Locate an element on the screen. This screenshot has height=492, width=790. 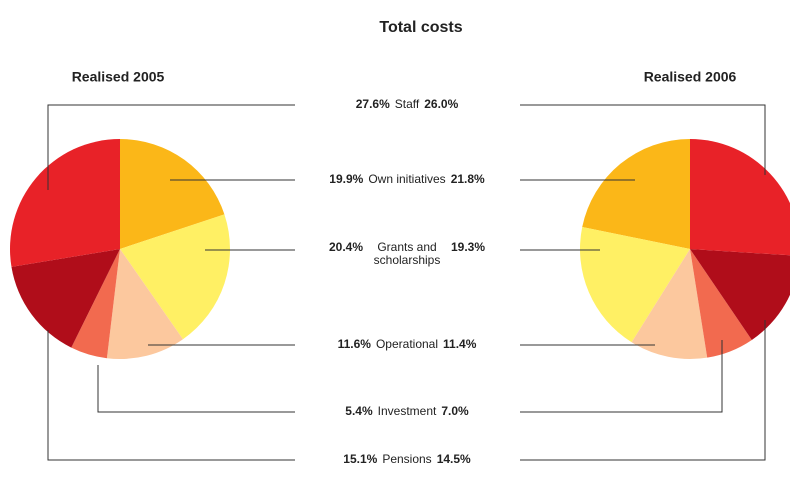
category-label: Investment is located at coordinates (407, 411).